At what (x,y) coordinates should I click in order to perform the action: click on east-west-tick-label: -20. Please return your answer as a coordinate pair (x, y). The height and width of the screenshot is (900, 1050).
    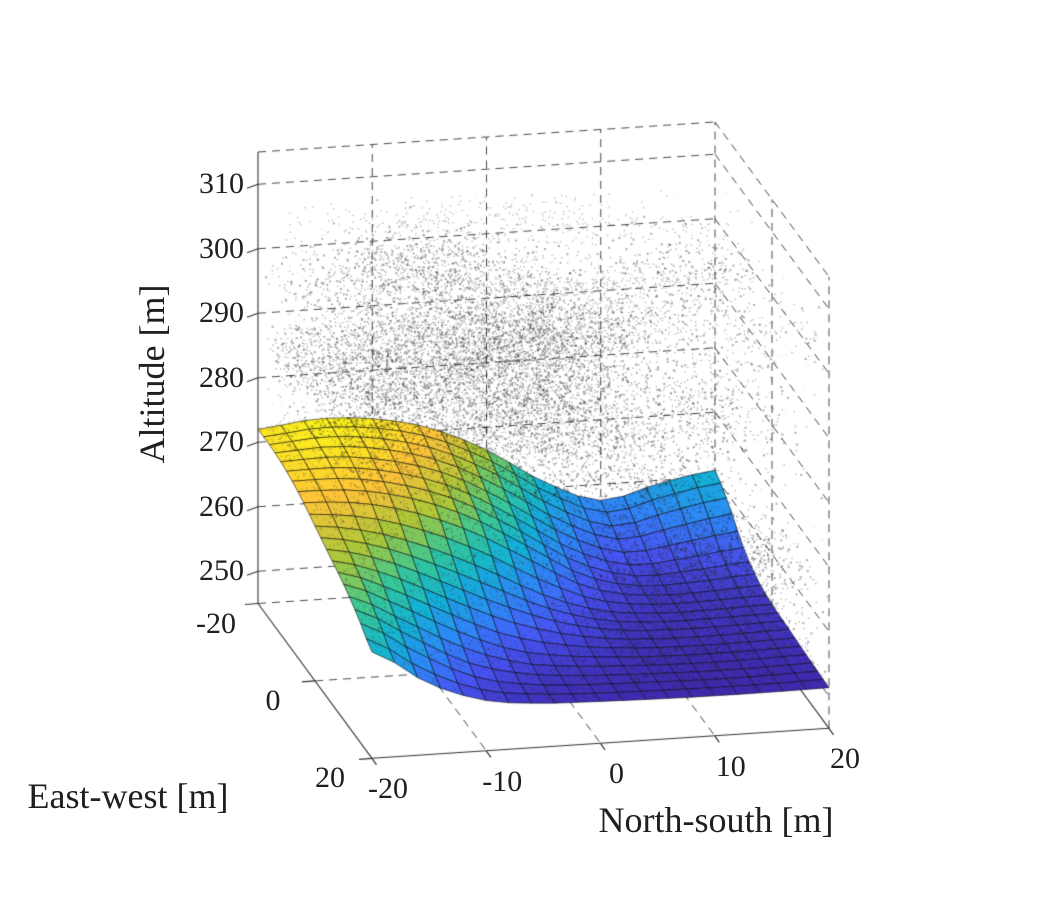
    Looking at the image, I should click on (216, 623).